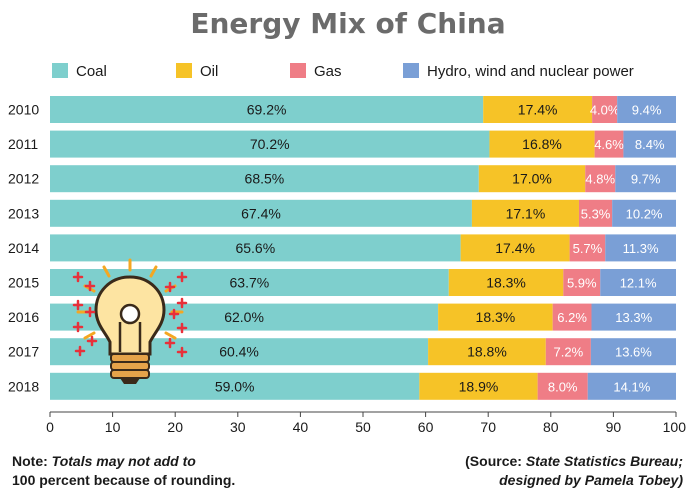  What do you see at coordinates (363, 427) in the screenshot?
I see `x-tick-label-50: 50` at bounding box center [363, 427].